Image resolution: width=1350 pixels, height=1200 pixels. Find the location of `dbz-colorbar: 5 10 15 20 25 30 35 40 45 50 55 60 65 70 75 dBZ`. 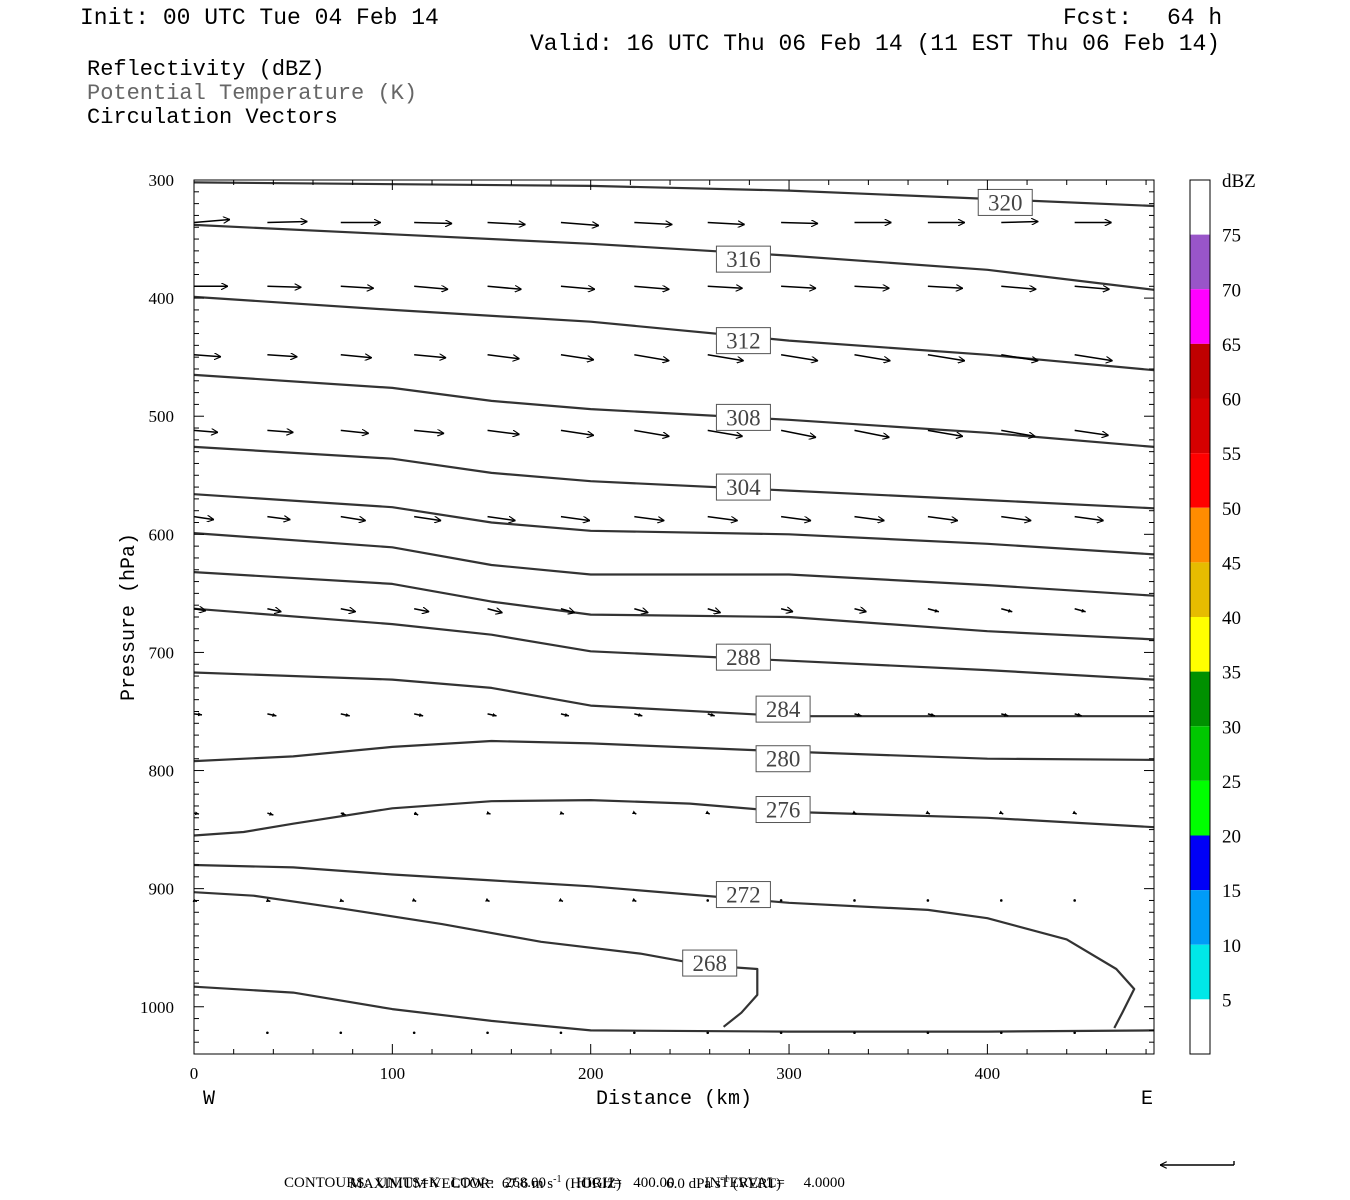

dbz-colorbar: 5 10 15 20 25 30 35 40 45 50 55 60 65 70 75 dBZ is located at coordinates (1222, 613).